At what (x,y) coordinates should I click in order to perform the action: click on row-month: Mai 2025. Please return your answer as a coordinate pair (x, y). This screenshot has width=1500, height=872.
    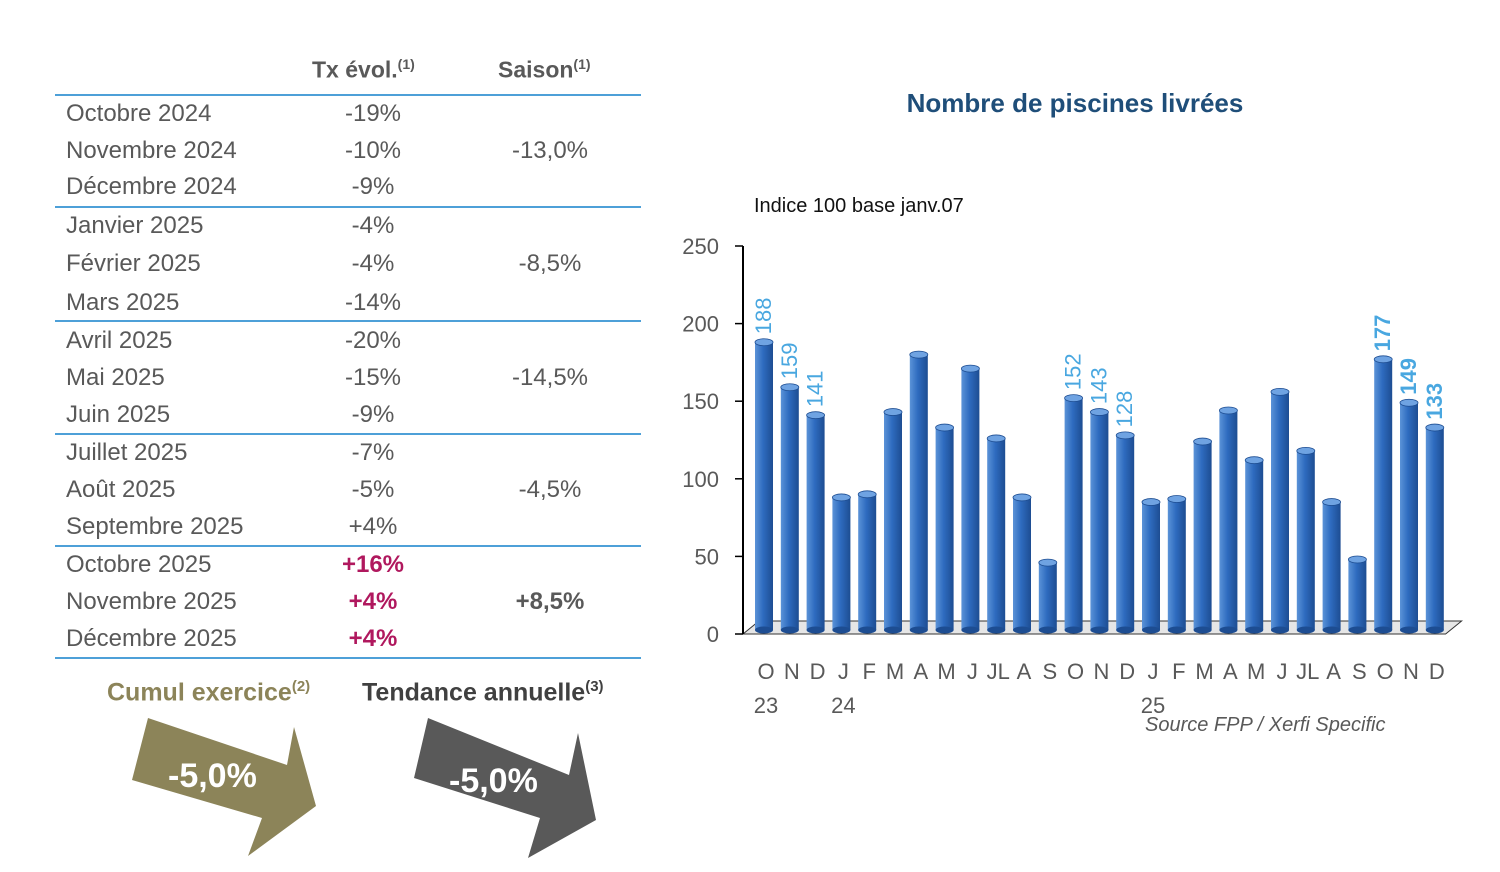
    Looking at the image, I should click on (115, 377).